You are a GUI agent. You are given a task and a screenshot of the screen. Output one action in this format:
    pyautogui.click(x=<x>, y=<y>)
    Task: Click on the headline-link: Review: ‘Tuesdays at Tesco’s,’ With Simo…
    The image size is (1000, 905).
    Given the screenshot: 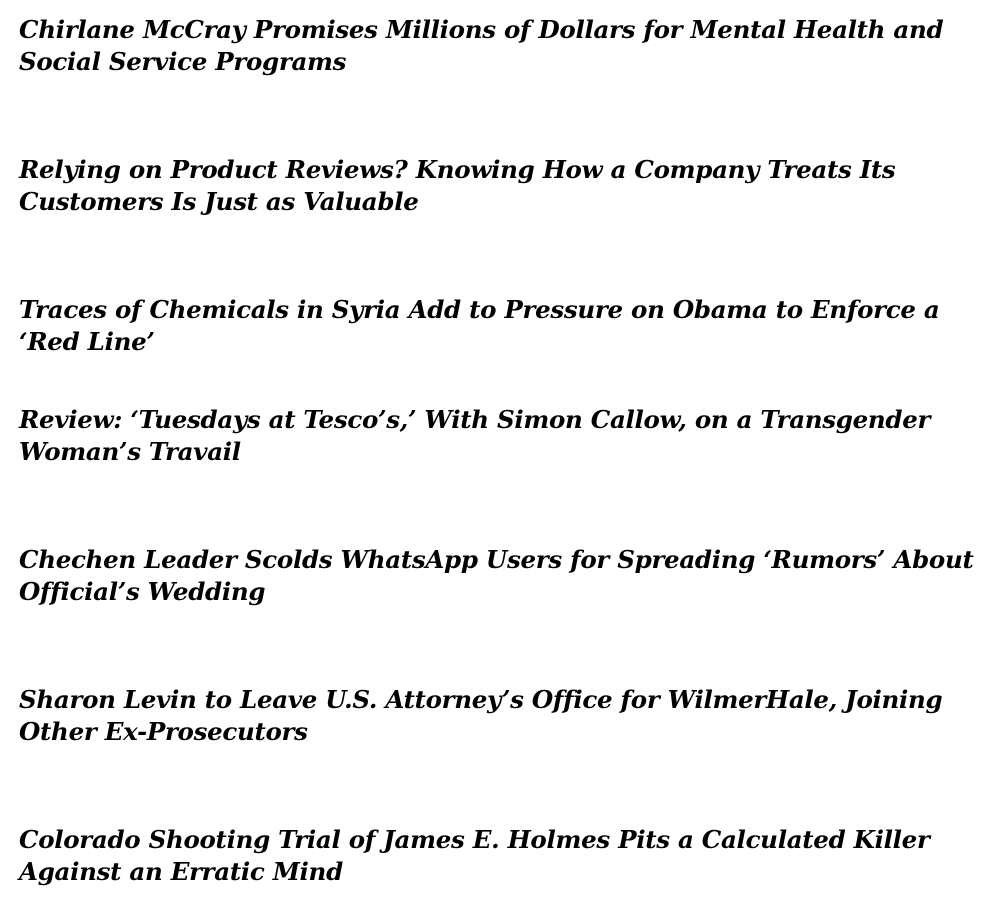 What is the action you would take?
    pyautogui.click(x=475, y=435)
    